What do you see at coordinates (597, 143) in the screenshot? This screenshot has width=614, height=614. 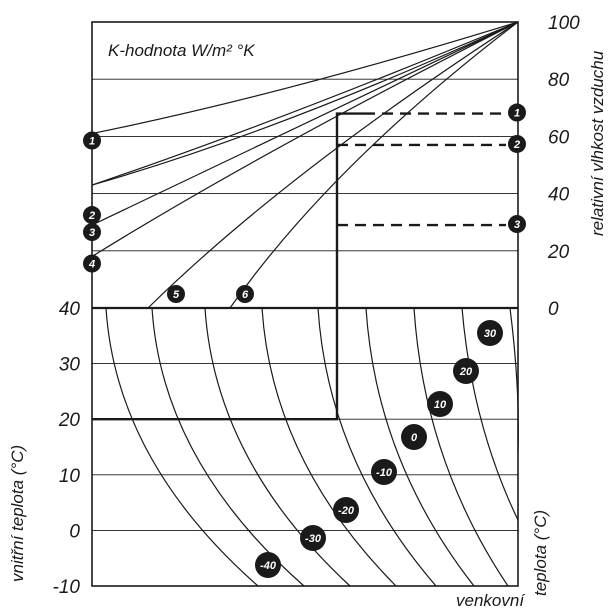 I see `humidity-axis-label: relativní vlhkost vzduchu` at bounding box center [597, 143].